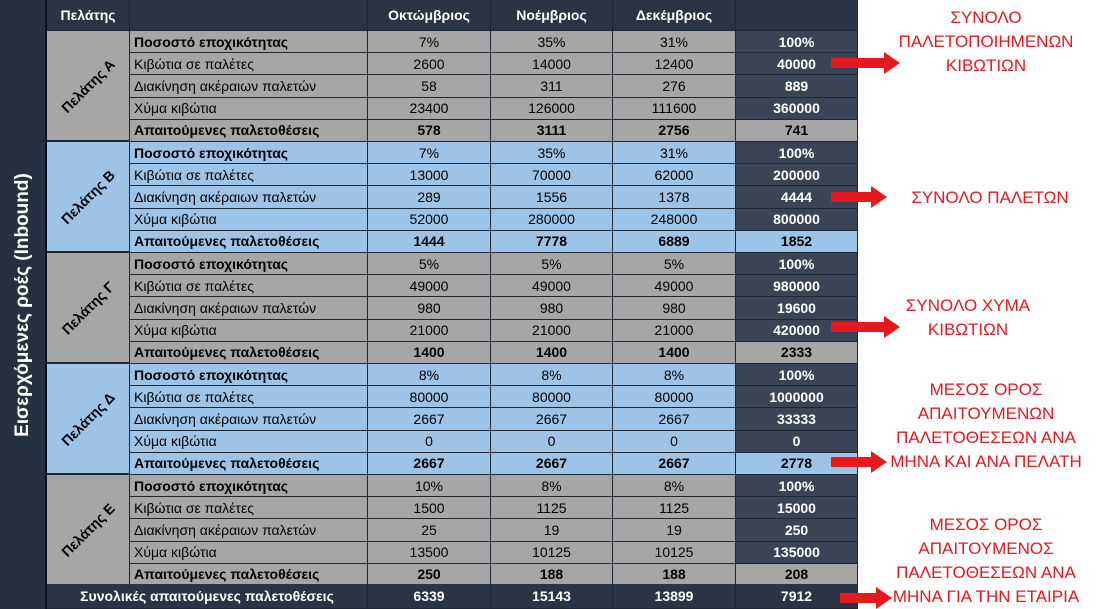 This screenshot has width=1106, height=609. What do you see at coordinates (674, 86) in the screenshot?
I see `value-cell: 276` at bounding box center [674, 86].